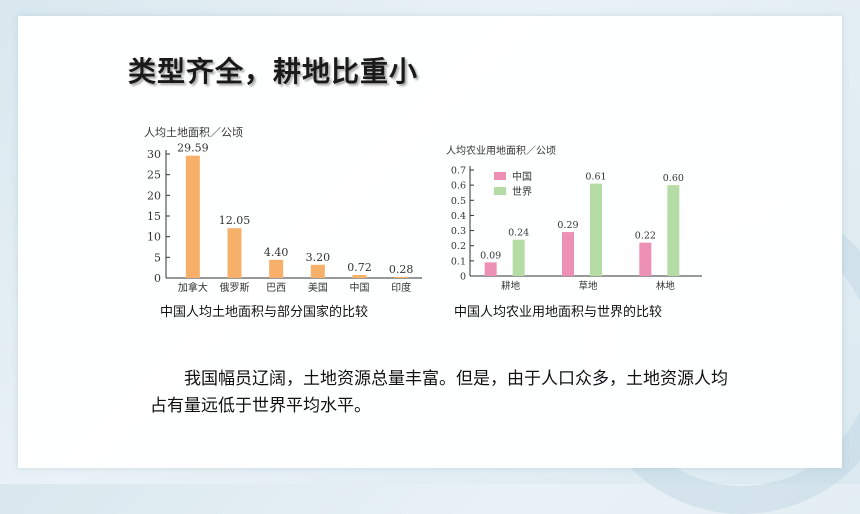 The width and height of the screenshot is (860, 514). What do you see at coordinates (276, 288) in the screenshot?
I see `chart1-category-label: 巴西` at bounding box center [276, 288].